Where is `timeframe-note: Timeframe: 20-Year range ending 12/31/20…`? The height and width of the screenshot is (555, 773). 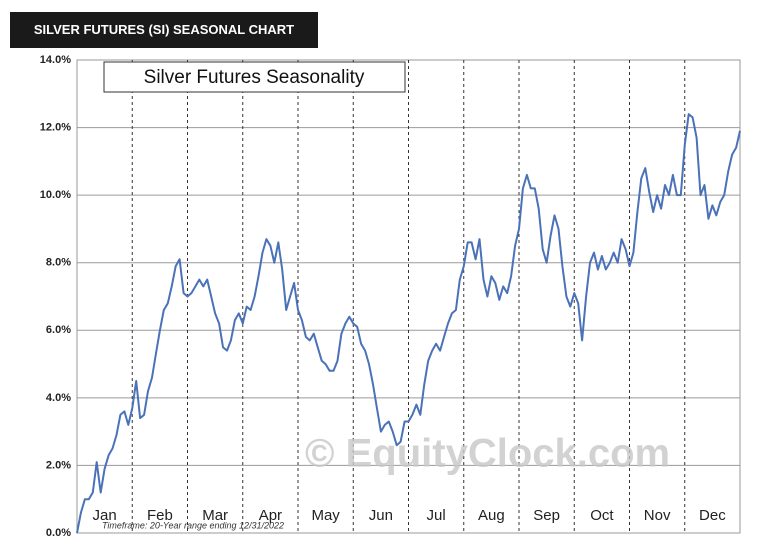
timeframe-note: Timeframe: 20-Year range ending 12/31/20… is located at coordinates (193, 525).